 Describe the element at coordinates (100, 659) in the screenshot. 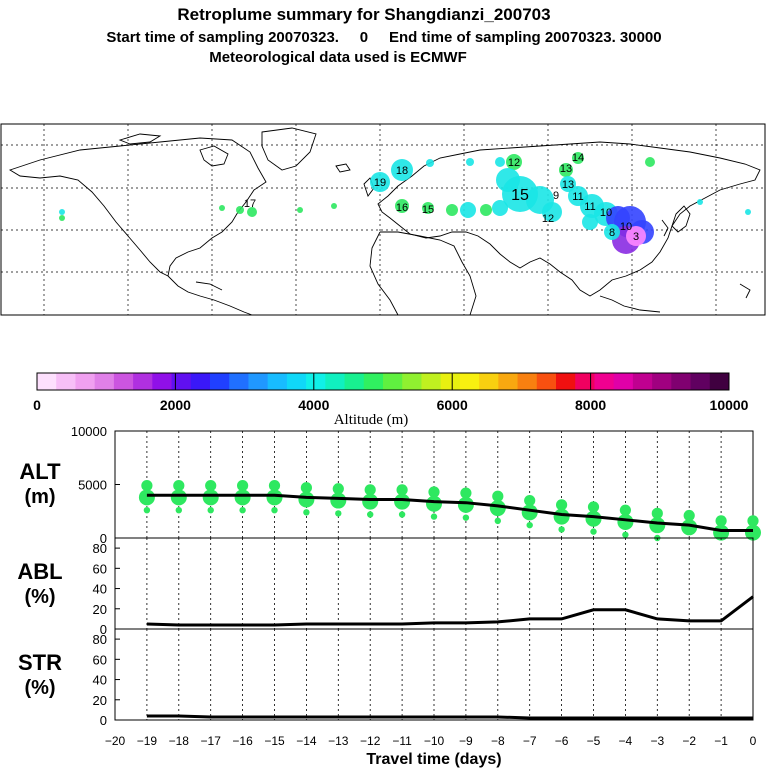

I see `y-tick-label: 60` at that location.